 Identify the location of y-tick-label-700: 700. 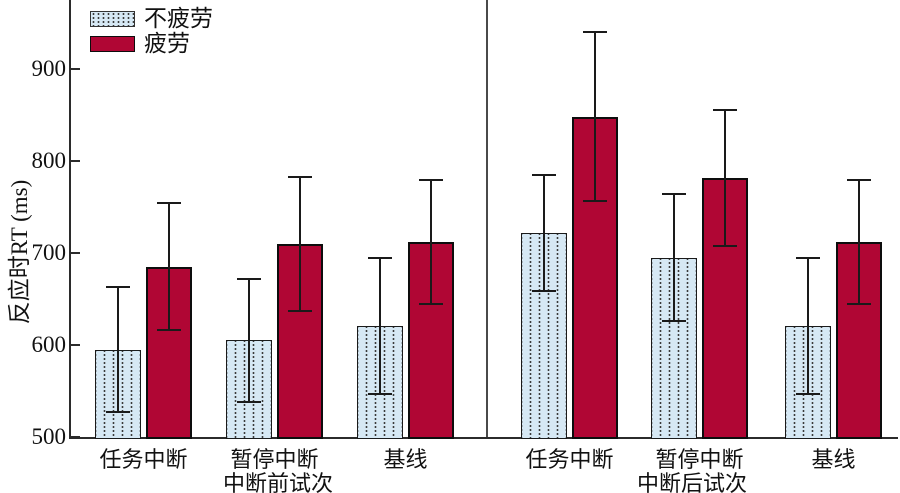
(49, 252).